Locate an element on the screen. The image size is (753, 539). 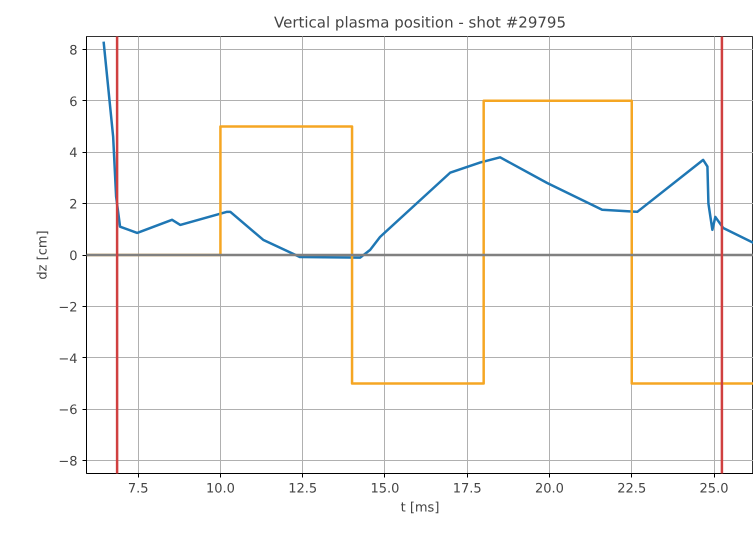
x-tick-label: 10.0 is located at coordinates (220, 489).